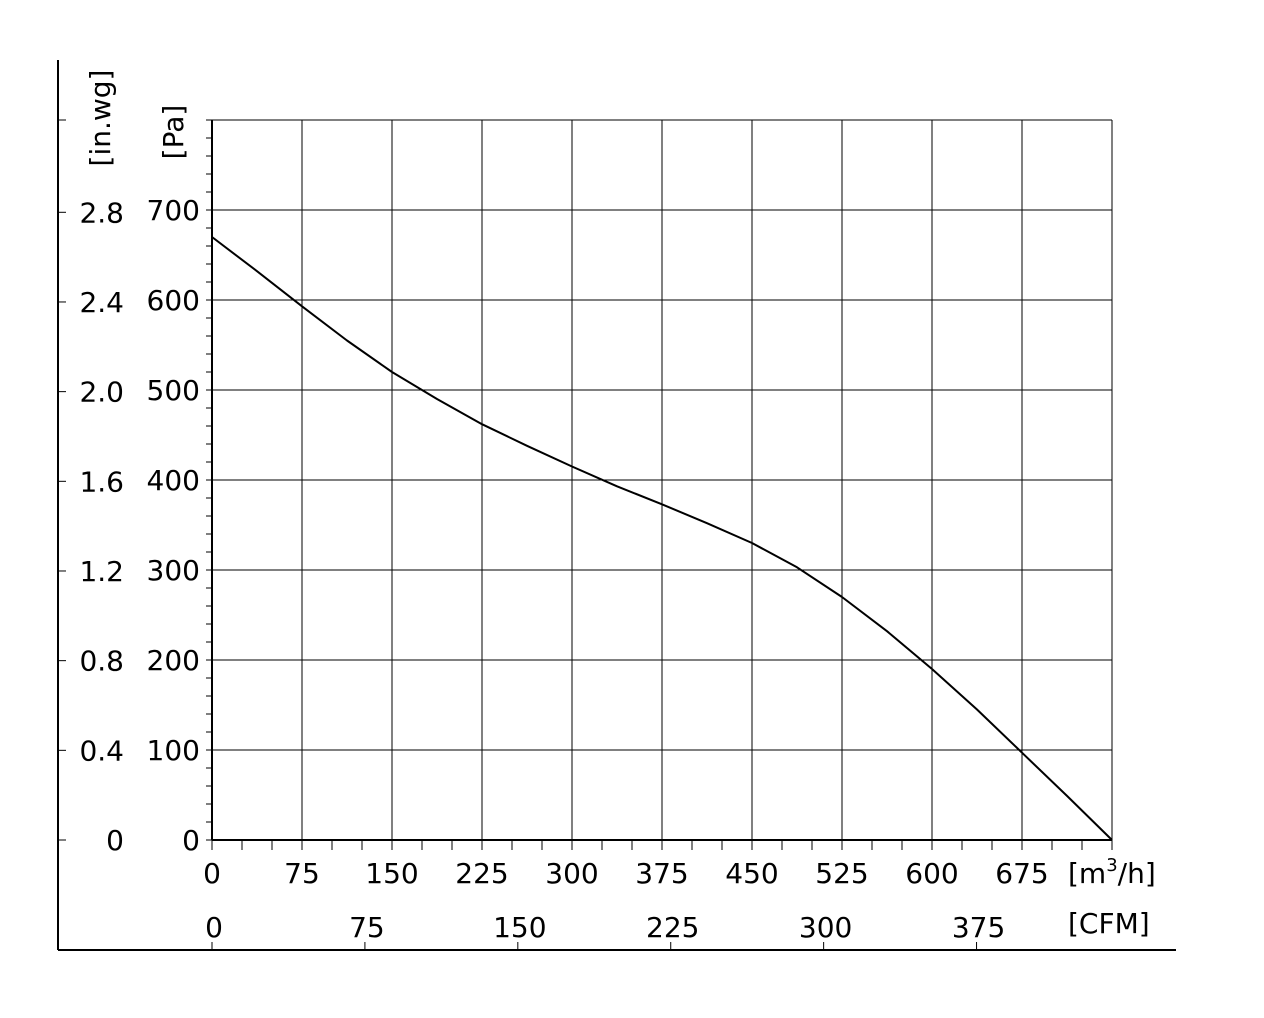 The height and width of the screenshot is (1018, 1264). What do you see at coordinates (173, 132) in the screenshot?
I see `y-unit-pa-label: [Pa]` at bounding box center [173, 132].